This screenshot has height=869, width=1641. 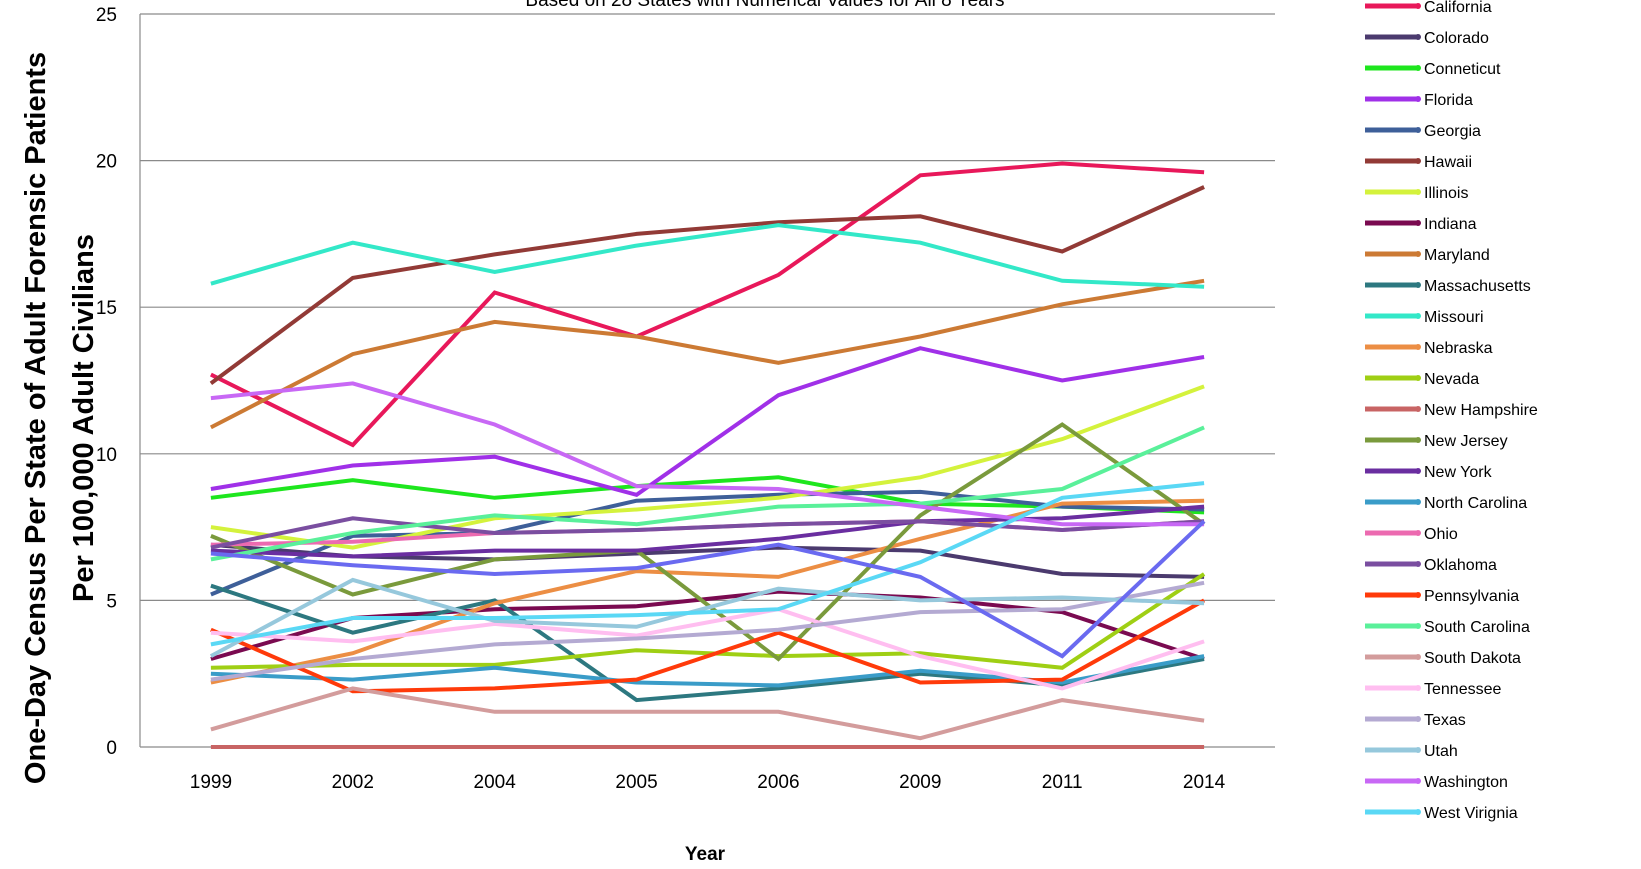 I want to click on legend-label: South Carolina, so click(x=1477, y=627).